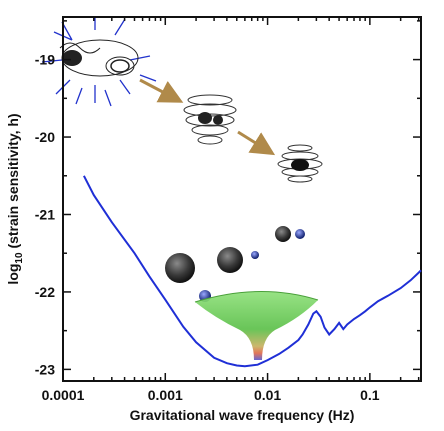 This screenshot has width=444, height=431. I want to click on x-axis-label: Gravitational wave frequency (Hz), so click(242, 415).